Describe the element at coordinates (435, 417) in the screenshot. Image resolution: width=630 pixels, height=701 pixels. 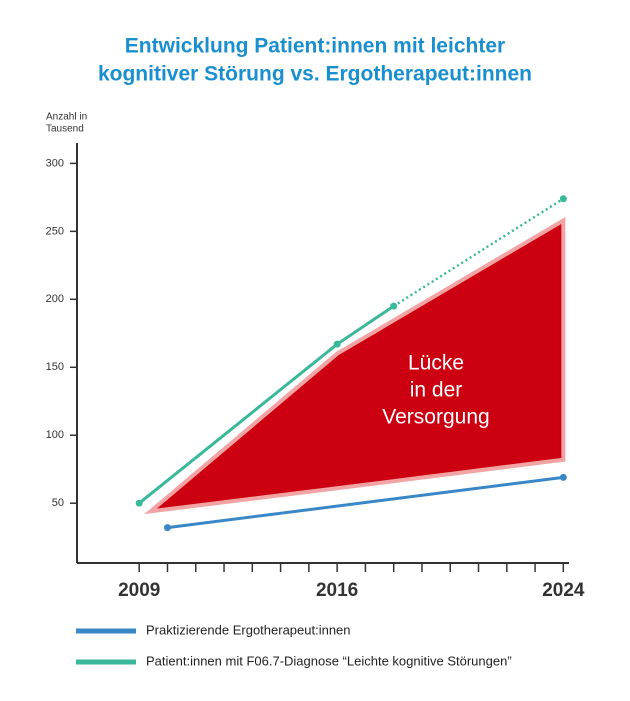
I see `gap-label: Versorgung` at that location.